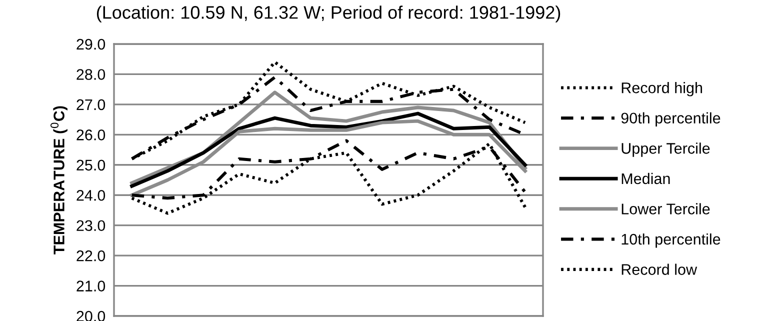 The height and width of the screenshot is (321, 766). What do you see at coordinates (91, 286) in the screenshot?
I see `y-tick-label: 21.0` at bounding box center [91, 286].